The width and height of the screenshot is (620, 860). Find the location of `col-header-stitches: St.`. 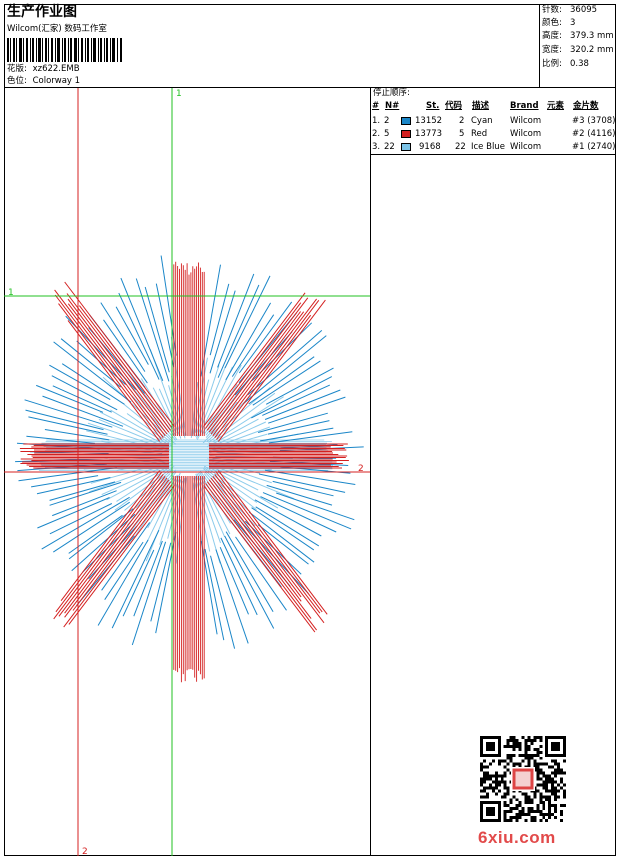

col-header-stitches: St. is located at coordinates (433, 106).